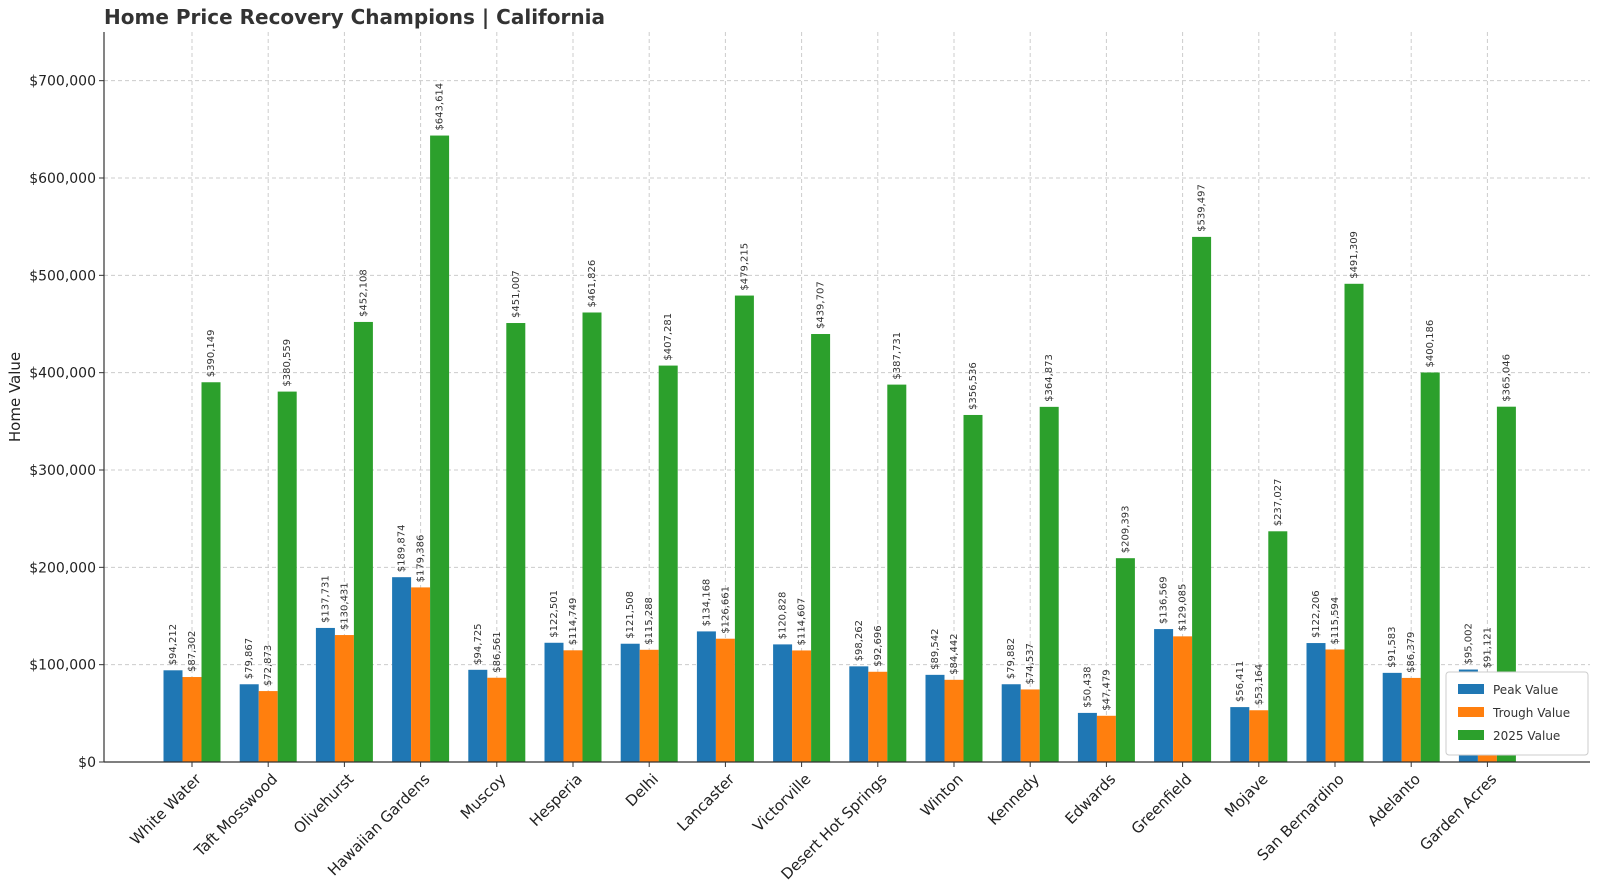 The width and height of the screenshot is (1600, 885). Describe the element at coordinates (554, 614) in the screenshot. I see `data-label: $122,501` at that location.